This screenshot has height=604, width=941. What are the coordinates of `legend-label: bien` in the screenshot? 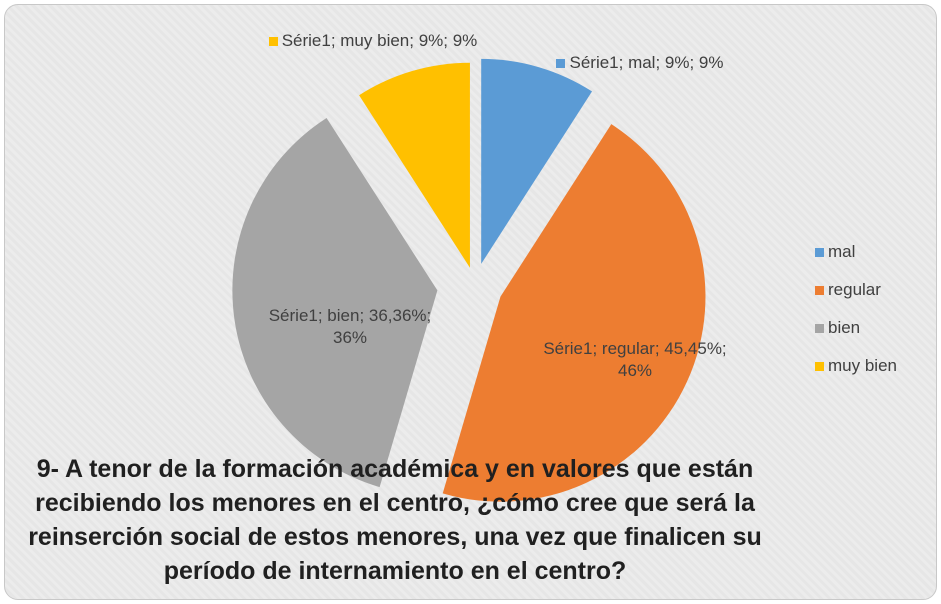 It's located at (844, 327).